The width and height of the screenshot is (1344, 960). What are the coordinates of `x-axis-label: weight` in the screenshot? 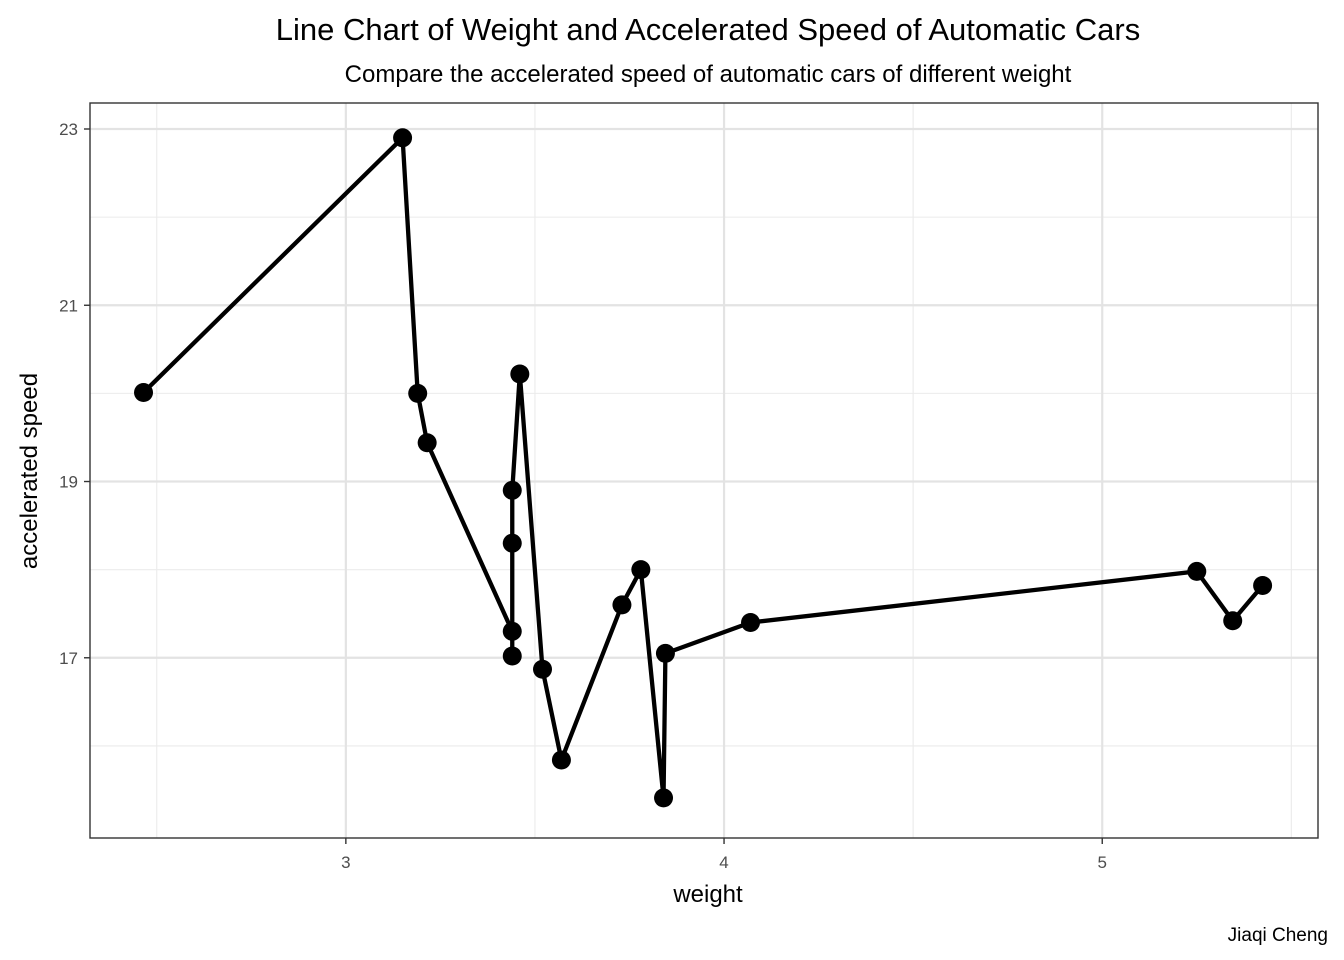 It's located at (707, 894).